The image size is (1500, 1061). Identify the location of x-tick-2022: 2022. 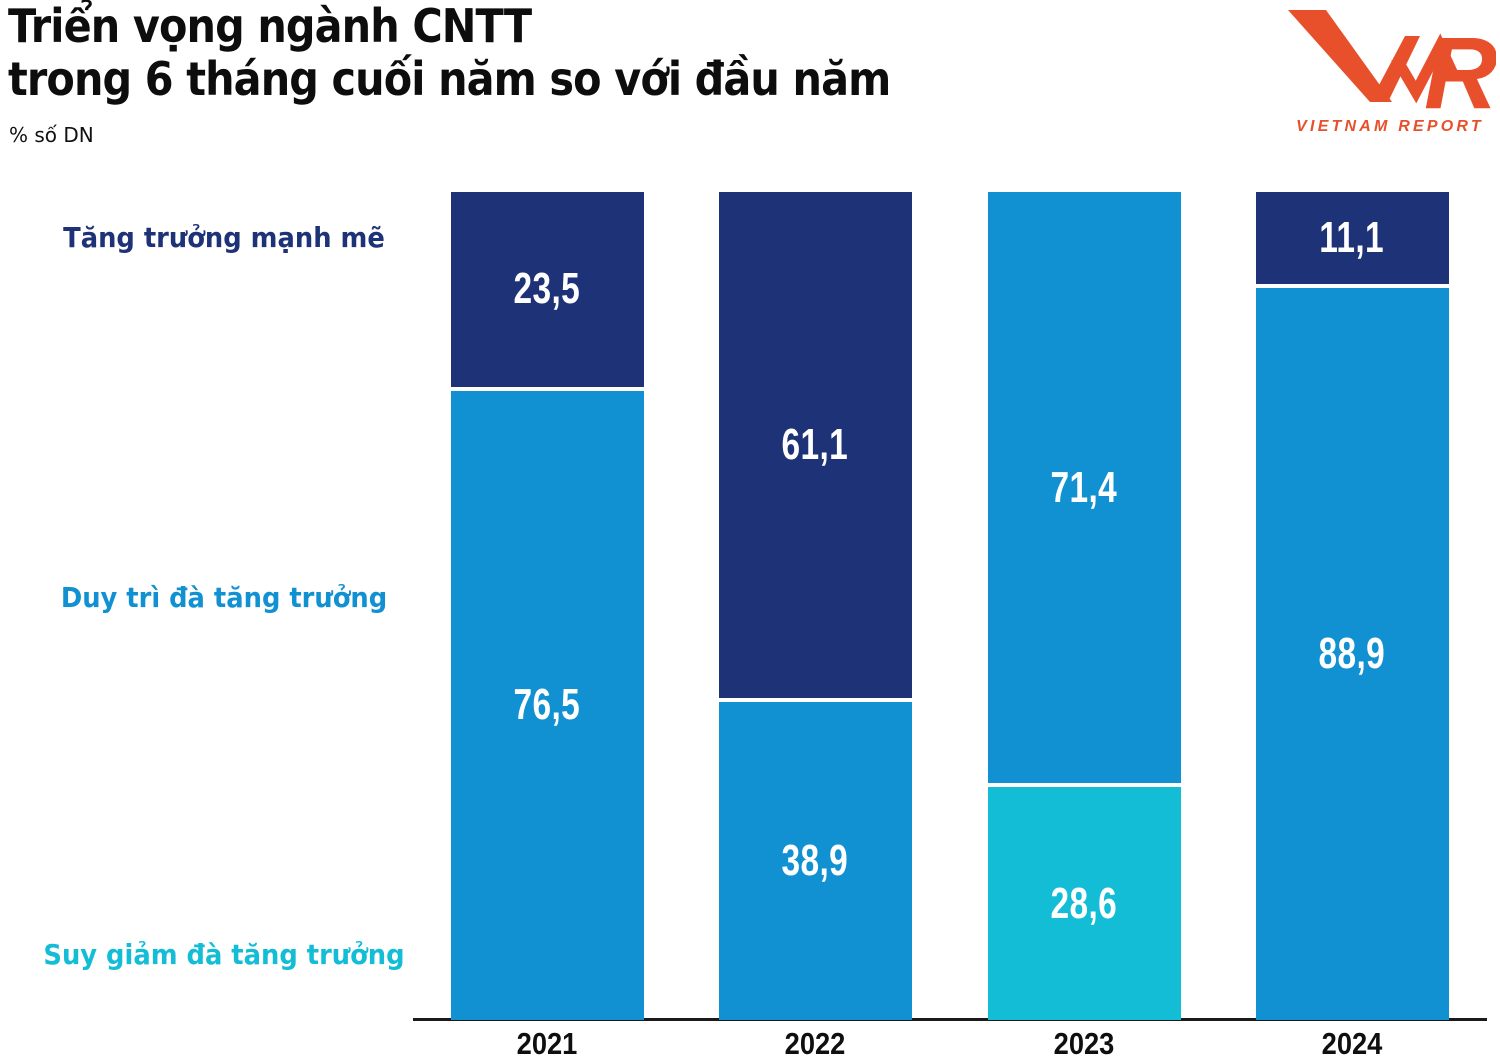
(815, 1043).